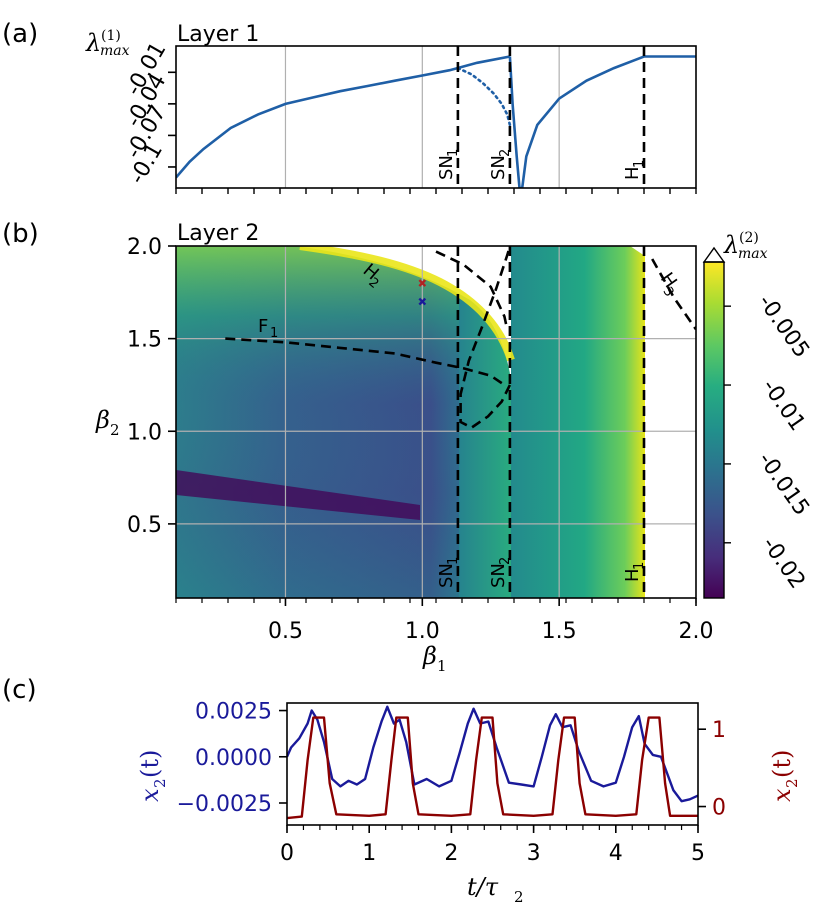 Image resolution: width=830 pixels, height=918 pixels. What do you see at coordinates (224, 804) in the screenshot?
I see `c-left-ytick-label: −0.0025` at bounding box center [224, 804].